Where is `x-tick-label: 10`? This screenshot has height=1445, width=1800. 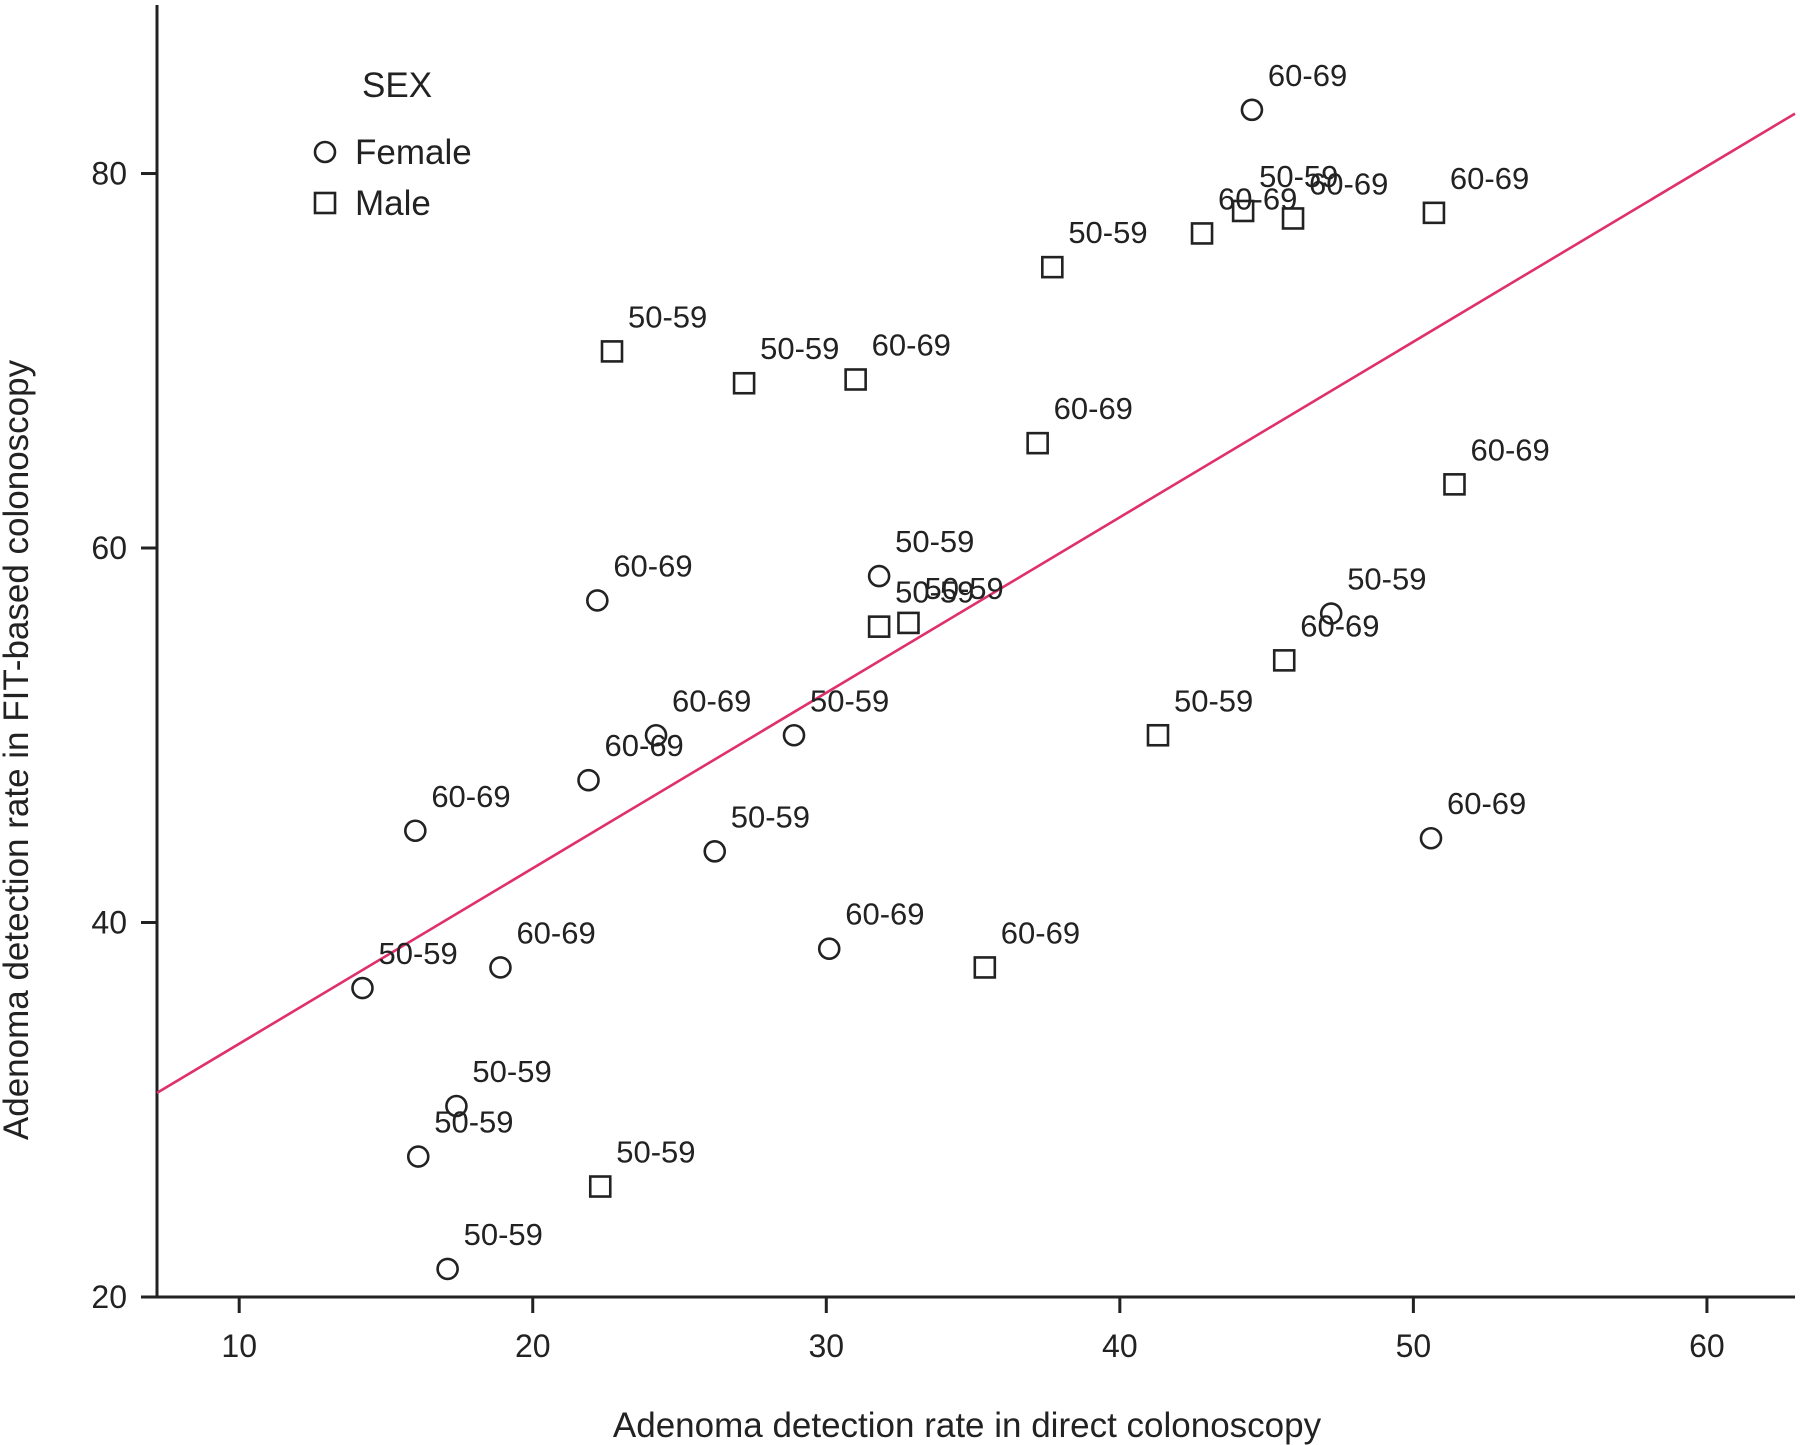 x-tick-label: 10 is located at coordinates (239, 1346).